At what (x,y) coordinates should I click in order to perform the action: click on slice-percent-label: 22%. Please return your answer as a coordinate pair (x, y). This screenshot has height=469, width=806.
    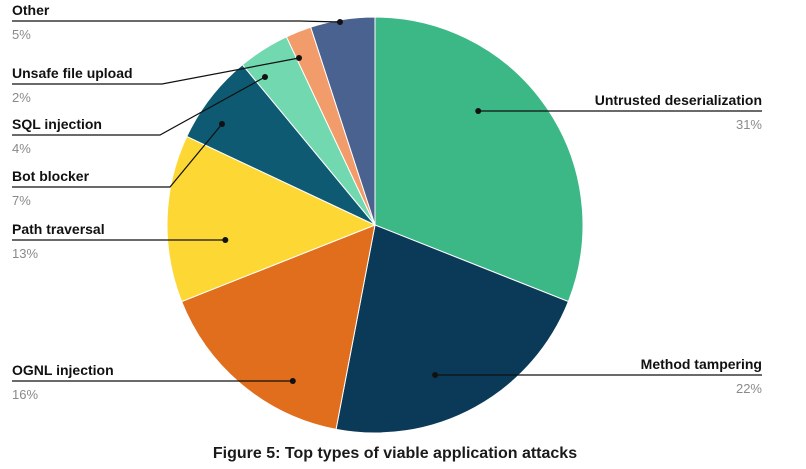
    Looking at the image, I should click on (749, 388).